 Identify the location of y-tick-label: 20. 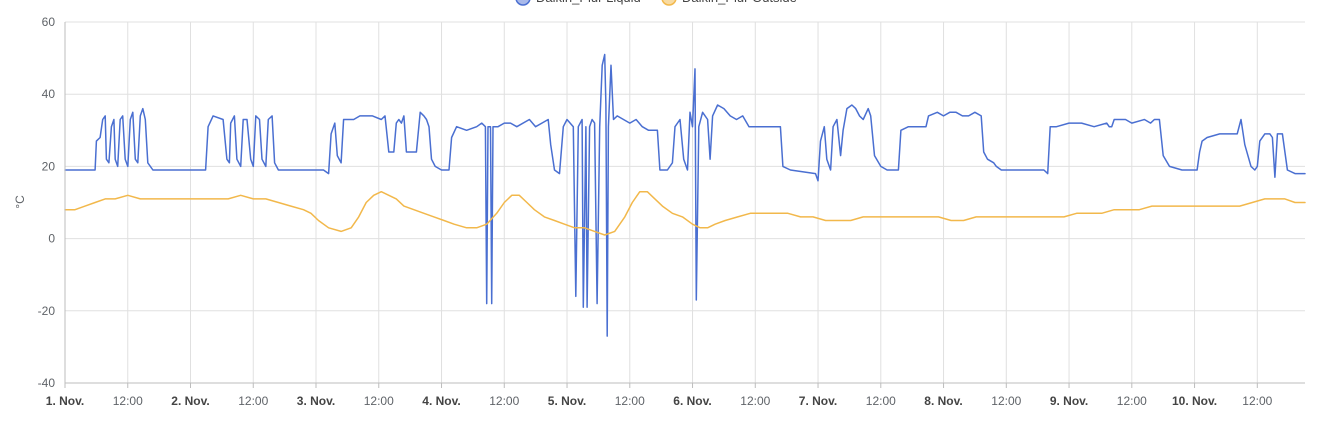
(49, 166).